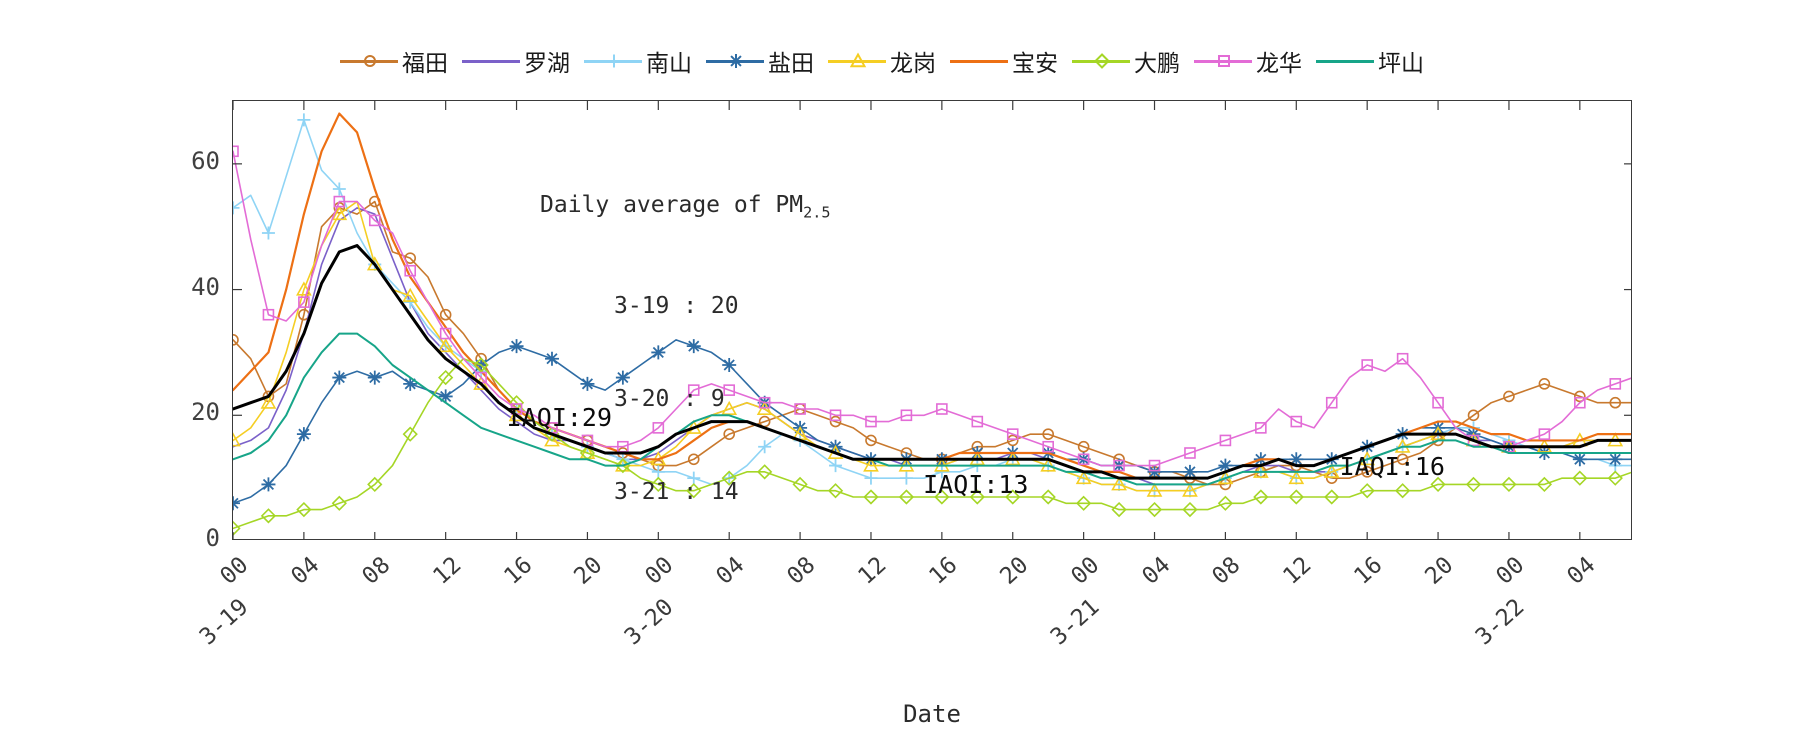 This screenshot has height=750, width=1800. Describe the element at coordinates (872, 571) in the screenshot. I see `x-tick-9: 12` at that location.